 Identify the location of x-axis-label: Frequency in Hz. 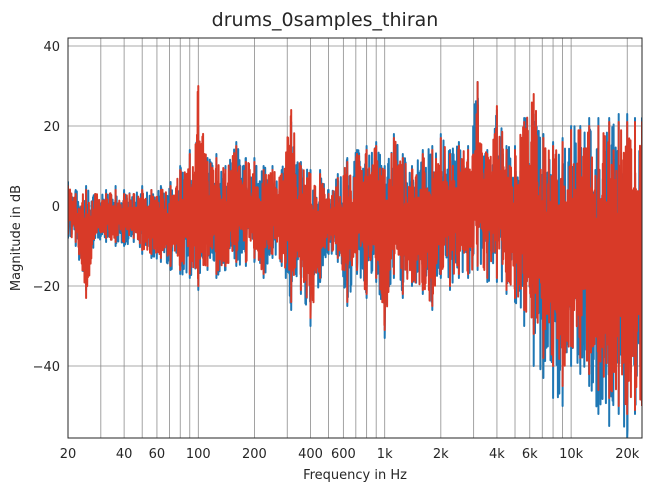
(355, 475).